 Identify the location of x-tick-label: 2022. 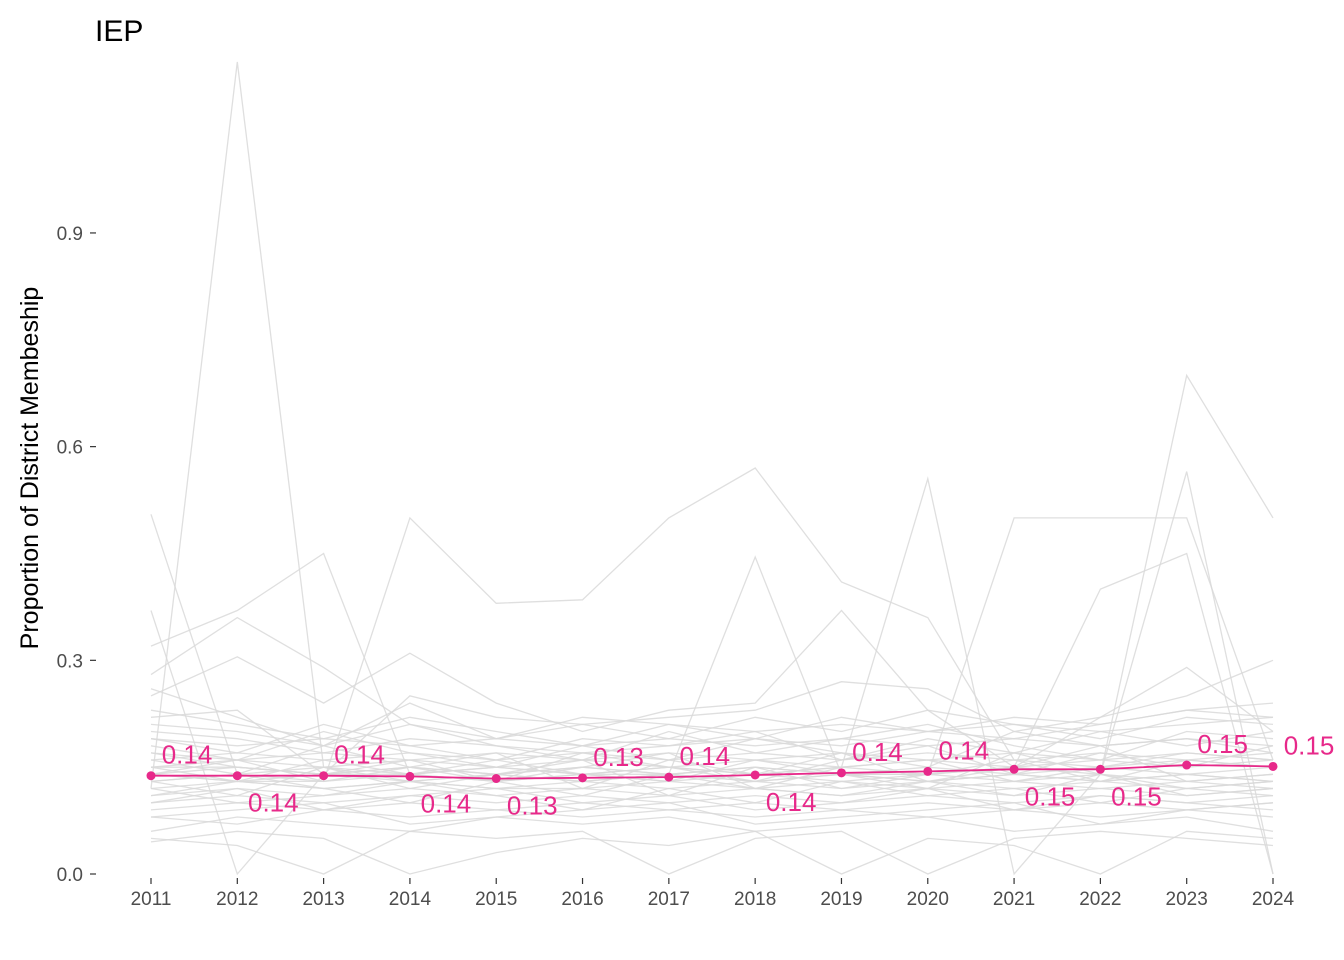
(1100, 899).